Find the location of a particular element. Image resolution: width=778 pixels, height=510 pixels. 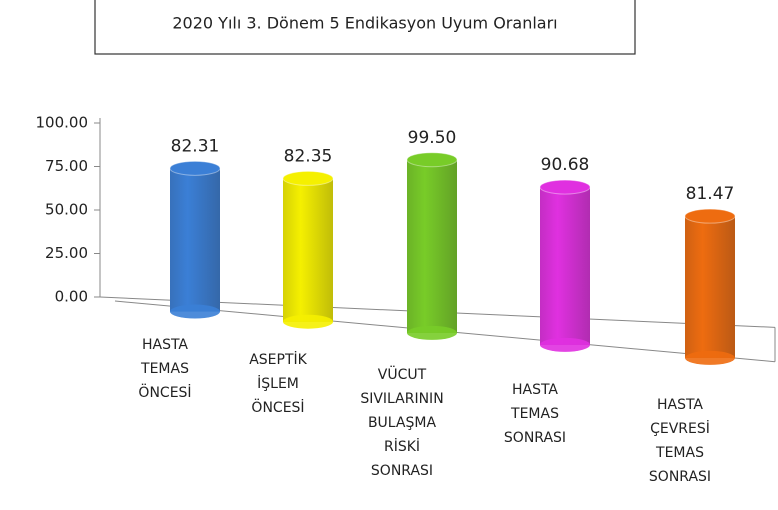

y-tick-label: 25.00 is located at coordinates (66, 253).